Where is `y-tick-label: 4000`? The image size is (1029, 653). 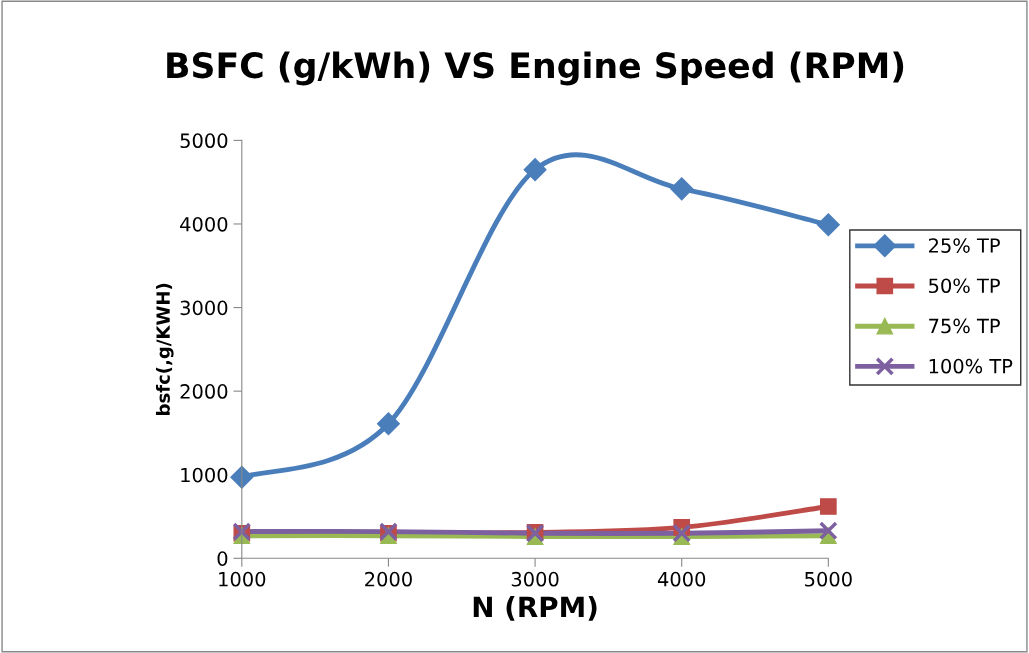 y-tick-label: 4000 is located at coordinates (204, 224).